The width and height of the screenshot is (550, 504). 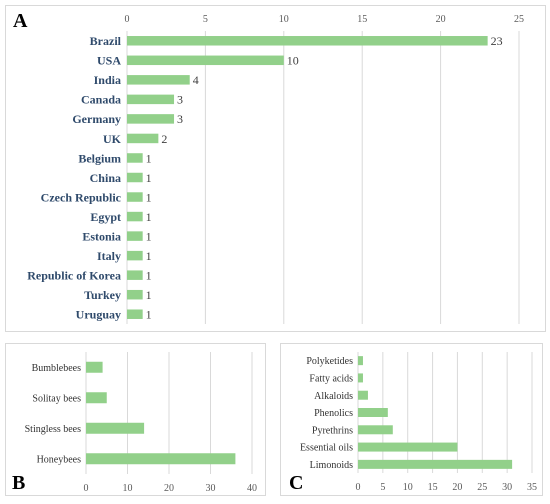 I want to click on data-label: 10, so click(x=293, y=61).